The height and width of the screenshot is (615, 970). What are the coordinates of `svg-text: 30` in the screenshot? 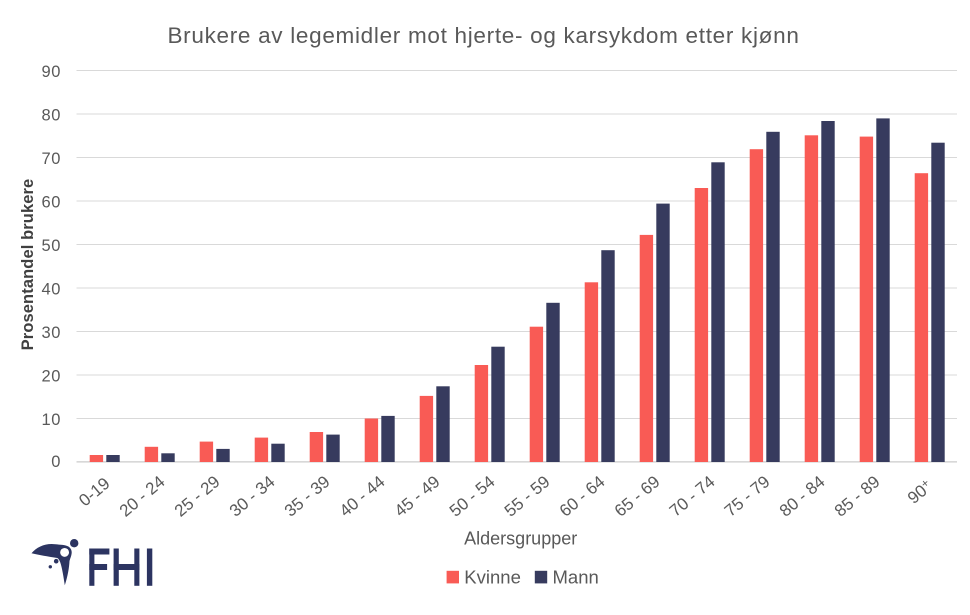 It's located at (51, 333).